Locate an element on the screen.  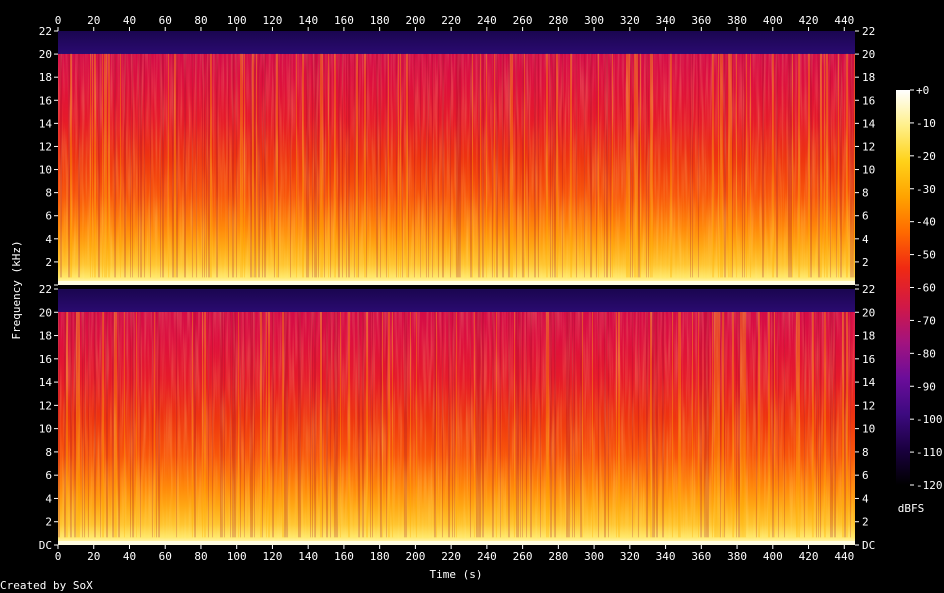
colorbar-tick-label: -50 is located at coordinates (926, 255).